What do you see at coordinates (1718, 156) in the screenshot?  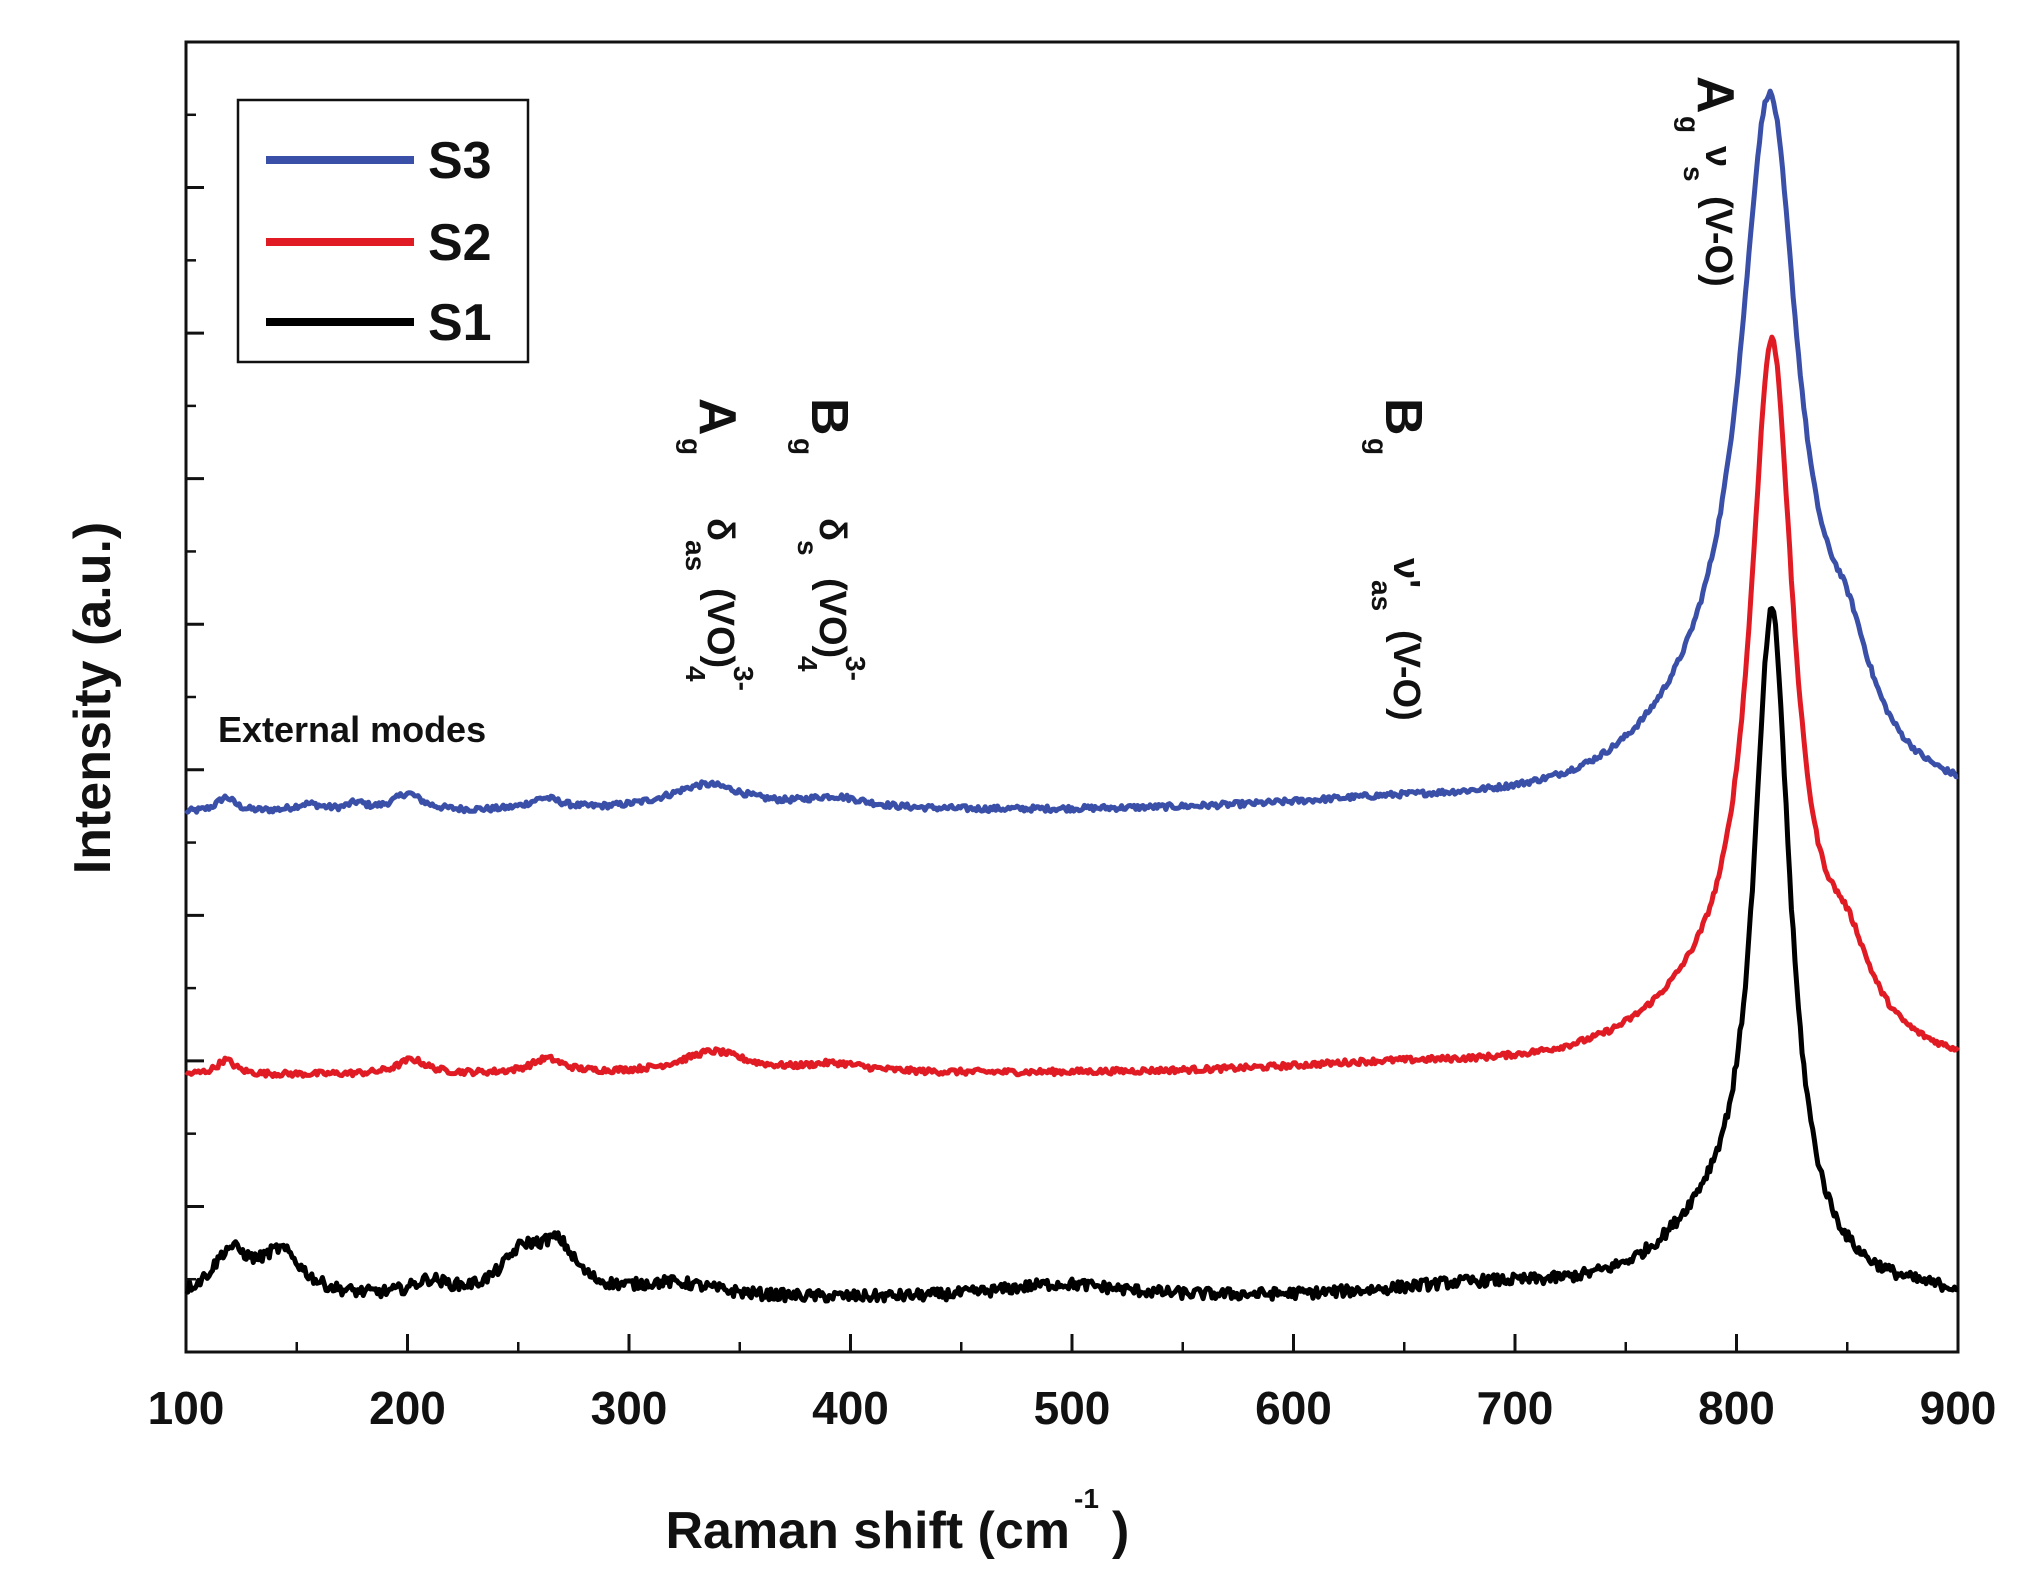 I see `ag2-mode: ν` at bounding box center [1718, 156].